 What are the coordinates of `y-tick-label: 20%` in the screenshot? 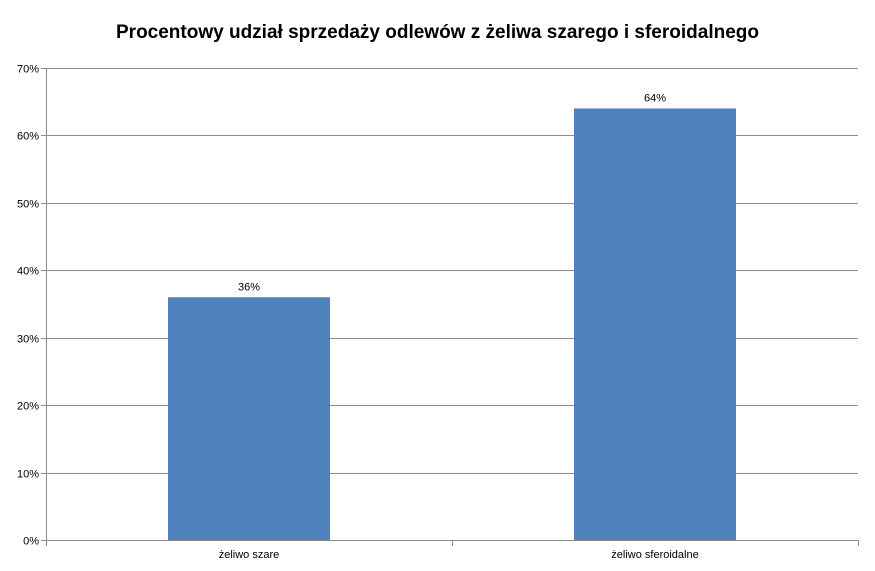 It's located at (28, 407).